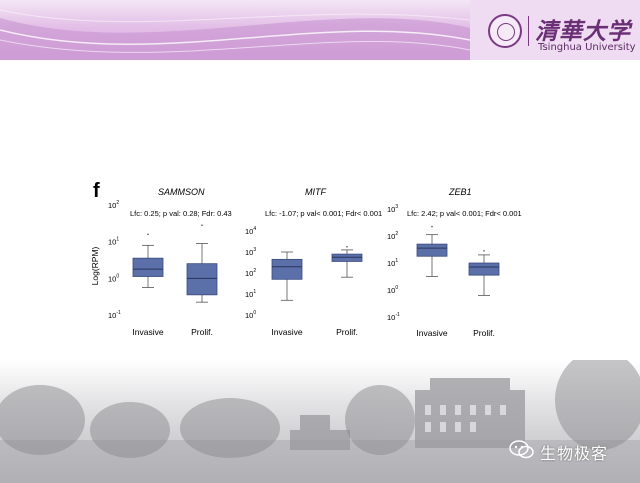 This screenshot has width=640, height=483. Describe the element at coordinates (587, 47) in the screenshot. I see `university-name-english: Tsinghua University` at that location.